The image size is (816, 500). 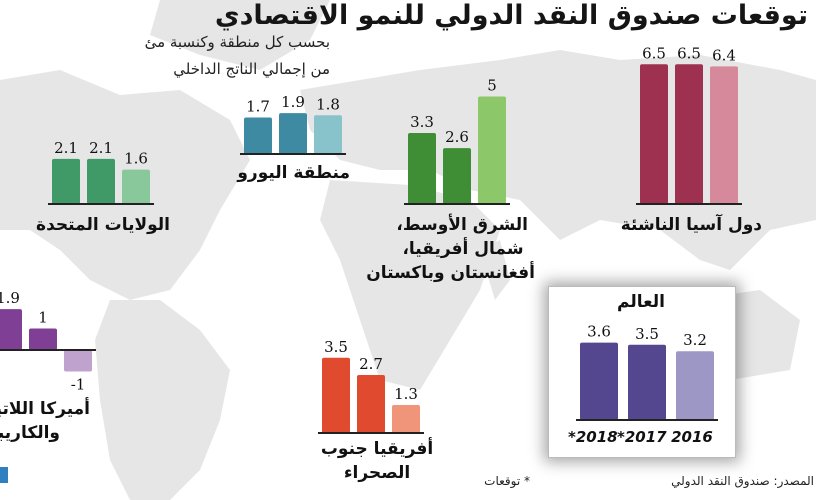 What do you see at coordinates (43, 318) in the screenshot?
I see `latam-value-label-1: 1` at bounding box center [43, 318].